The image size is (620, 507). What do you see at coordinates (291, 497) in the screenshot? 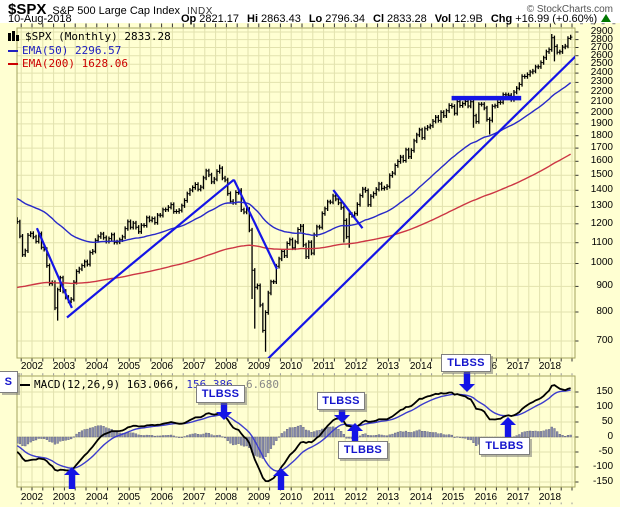
I see `year-axis-label-bottom: 2010` at bounding box center [291, 497].